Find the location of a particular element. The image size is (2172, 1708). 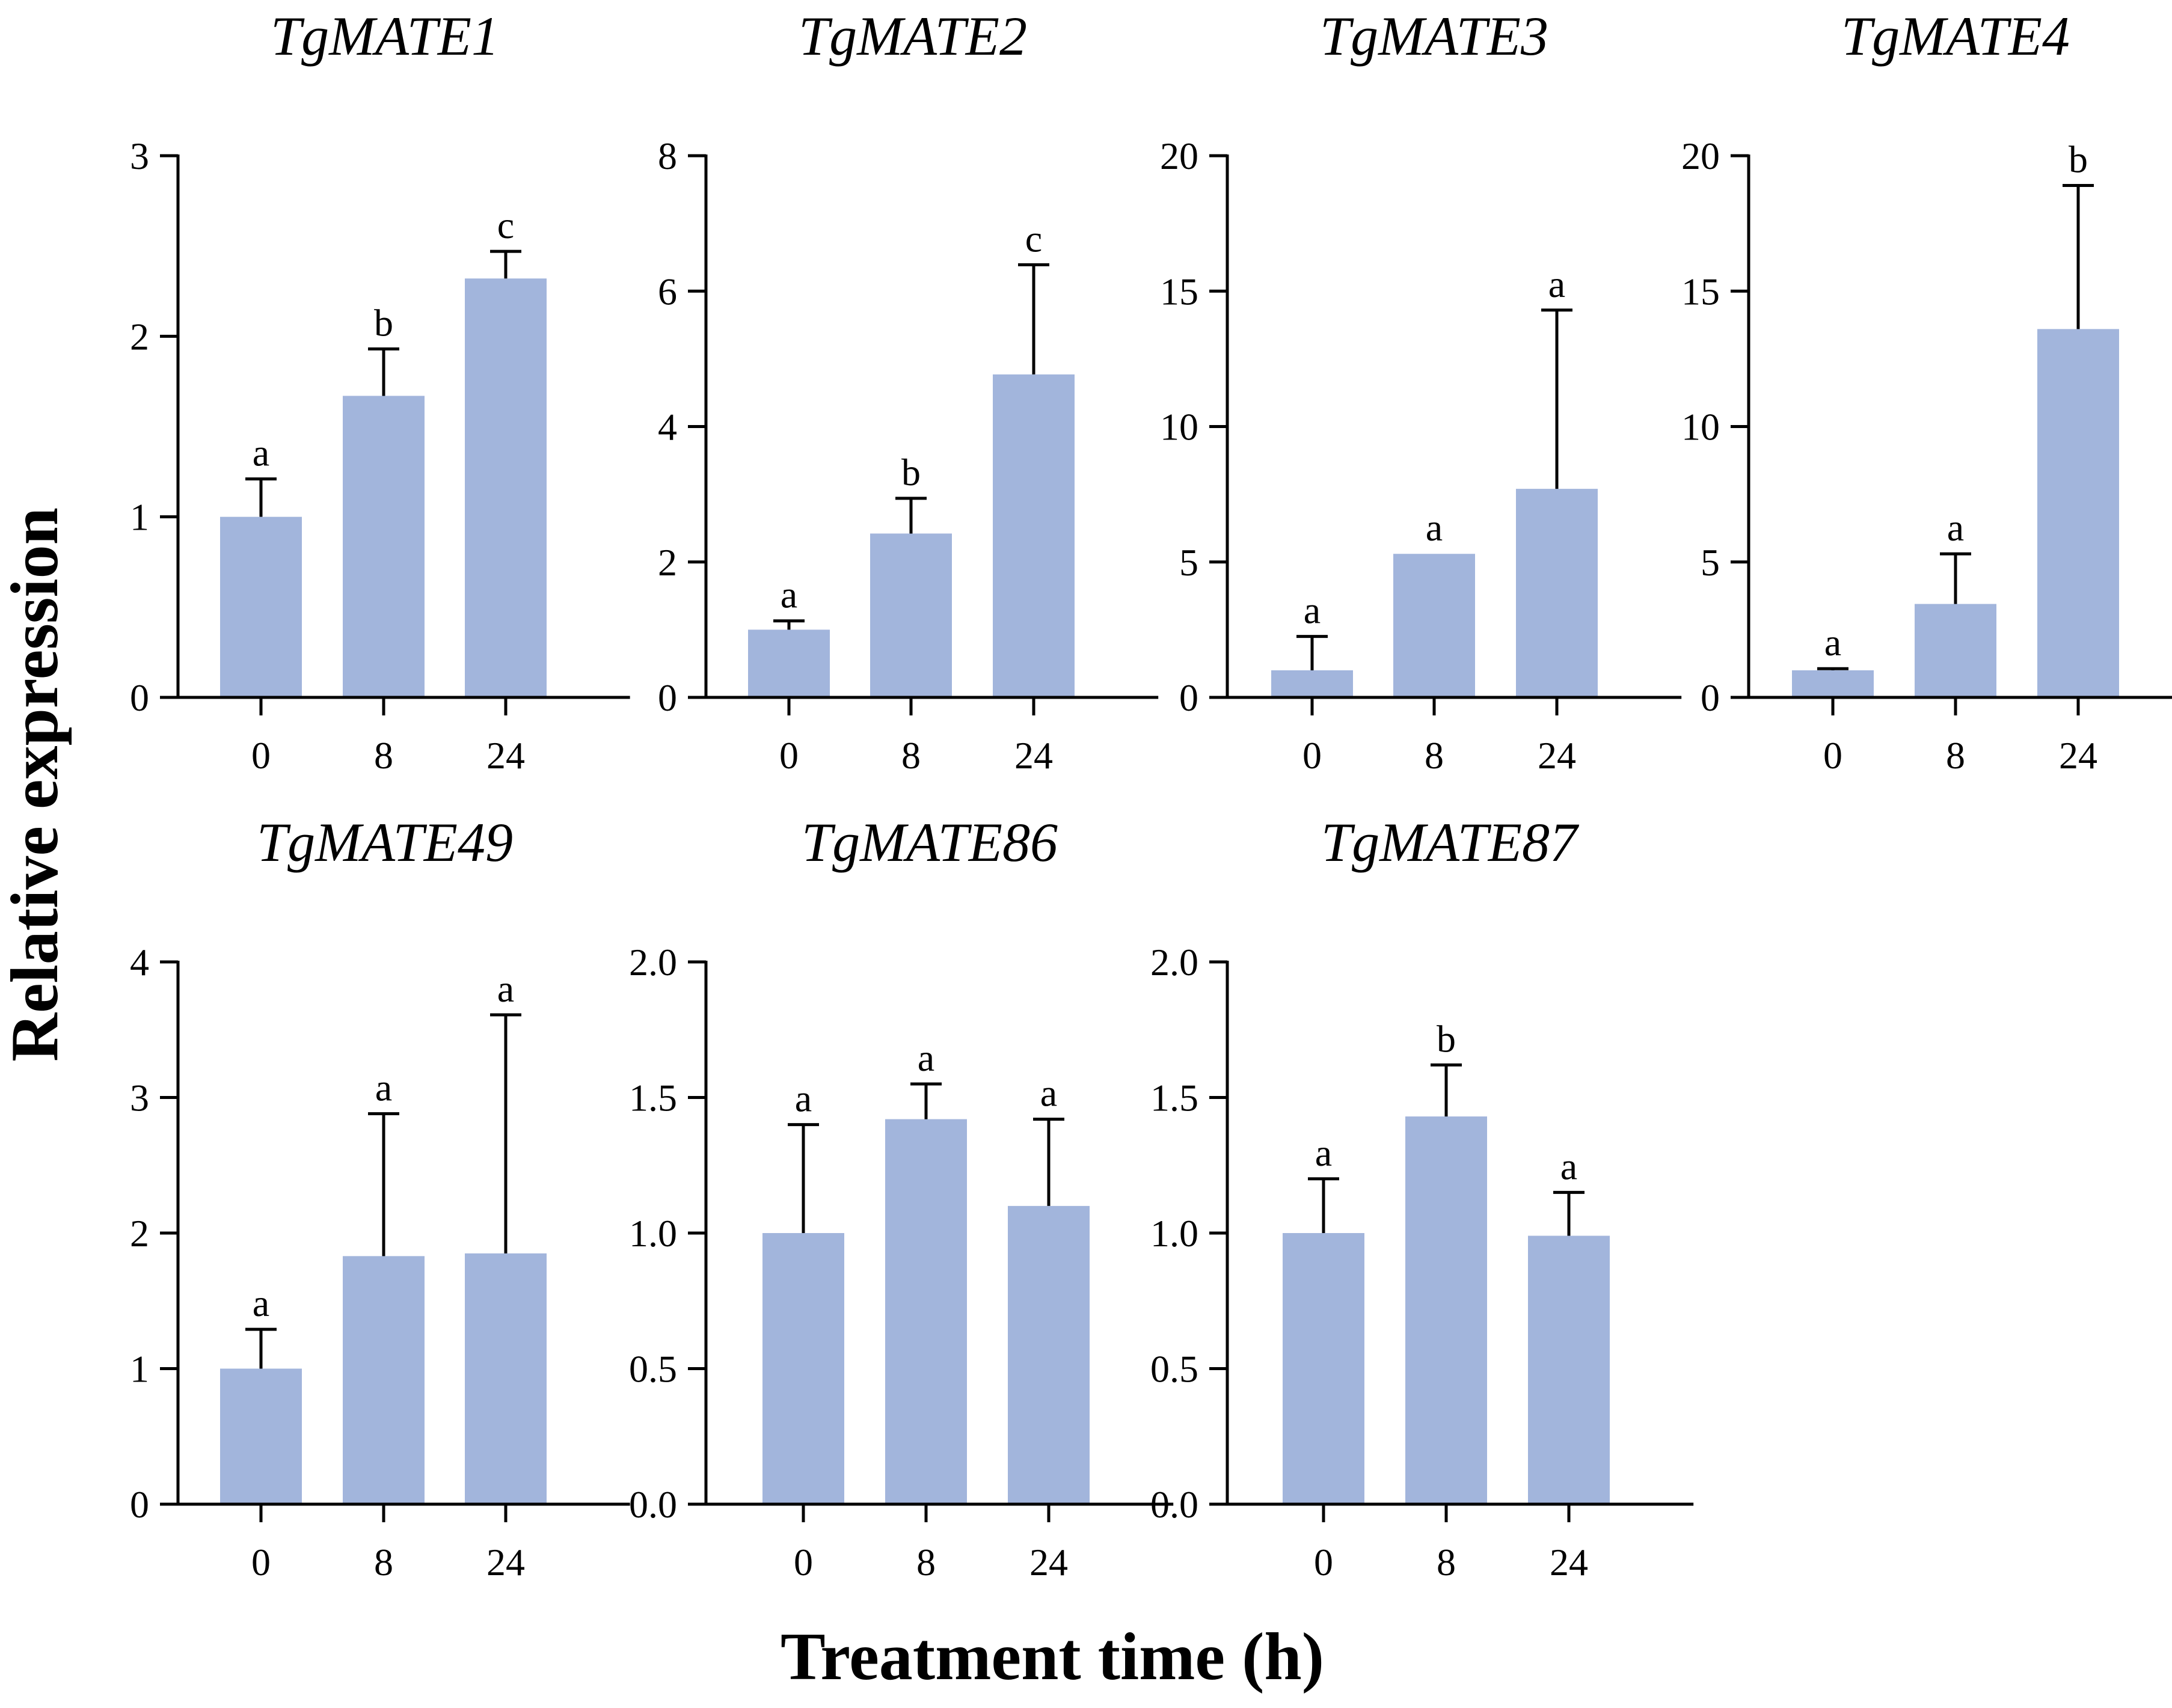

chart-panel: TgMATE3 a 0 a 8 a 24 0 5 10 15 20 is located at coordinates (1421, 391).